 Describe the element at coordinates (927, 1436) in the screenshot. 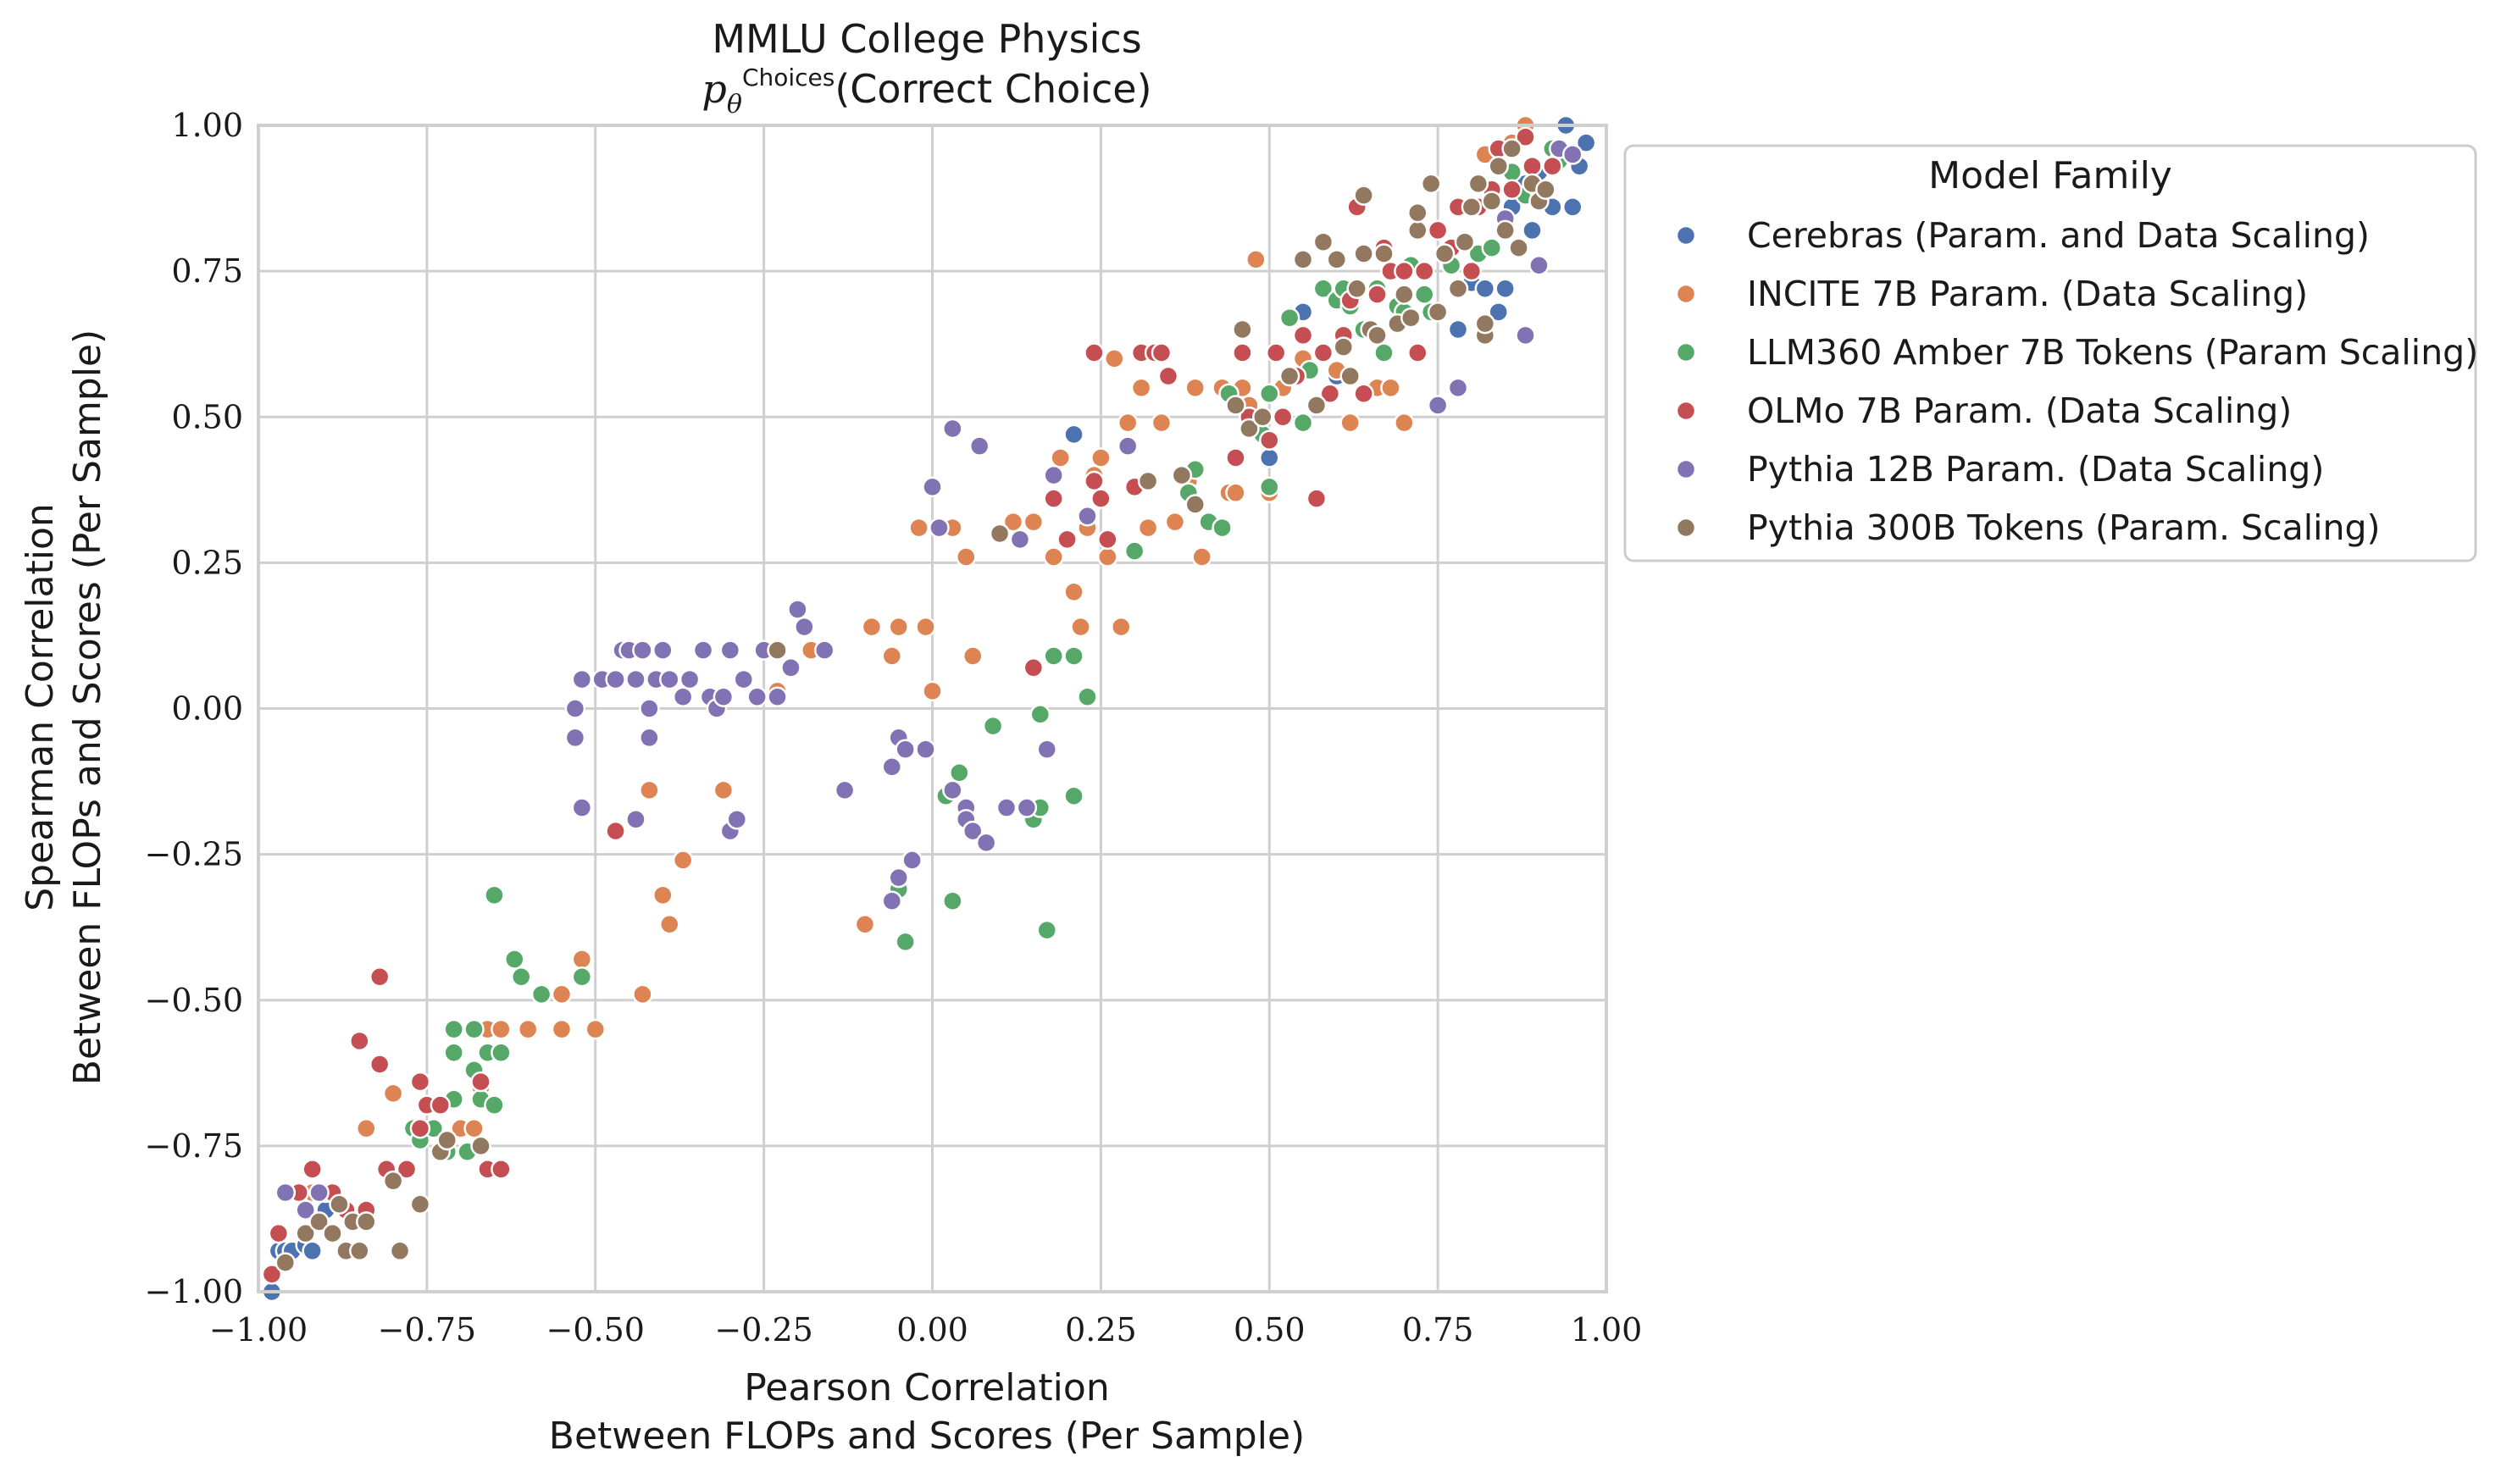

I see `x-axis-label-line2: Between FLOPs and Scores (Per Sample)` at that location.